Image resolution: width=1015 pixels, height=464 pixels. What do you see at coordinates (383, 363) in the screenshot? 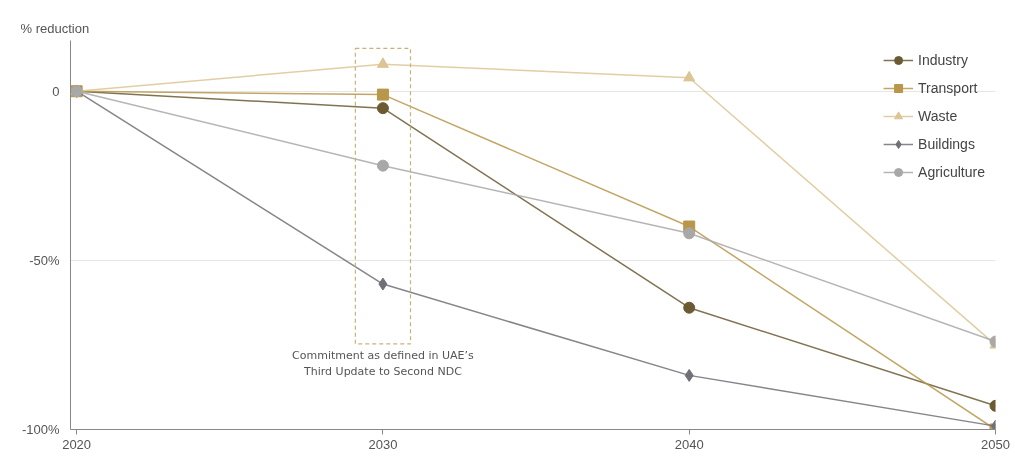
I see `annotation: Commitment as defined in UAE’s Third Update to Second NDC` at bounding box center [383, 363].